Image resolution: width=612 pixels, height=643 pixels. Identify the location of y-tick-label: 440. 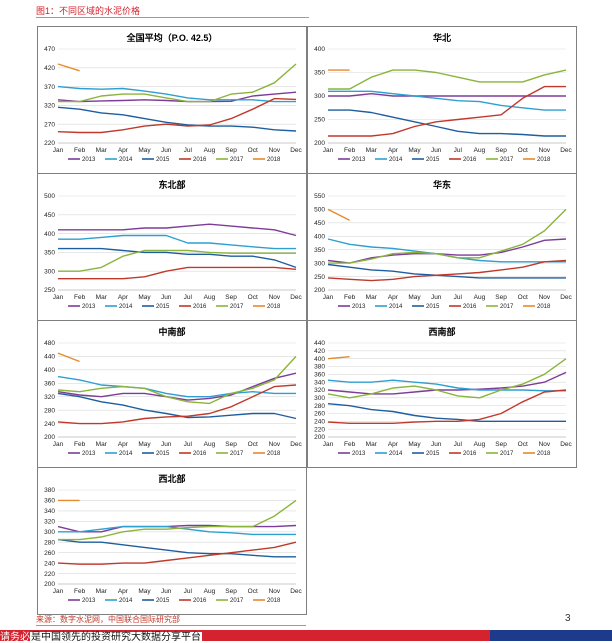
(49, 357).